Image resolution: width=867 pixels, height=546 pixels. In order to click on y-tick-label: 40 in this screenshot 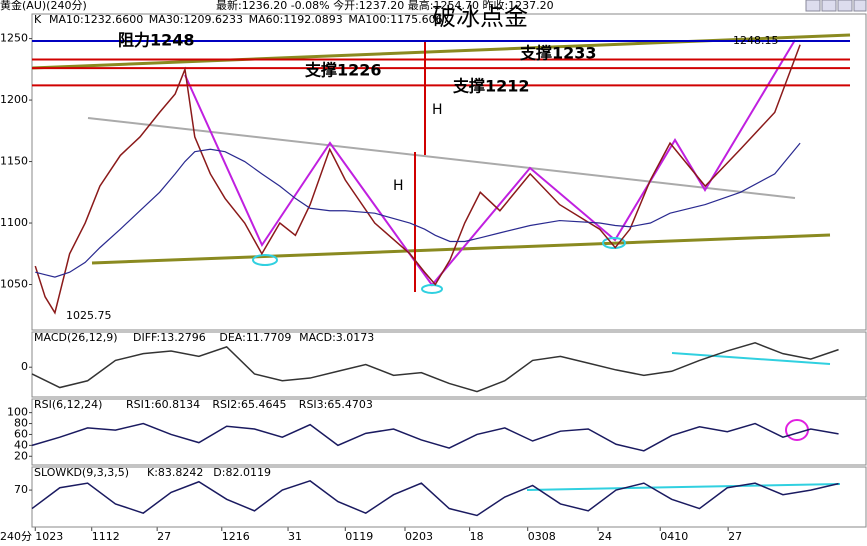, I will do `click(21, 444)`.